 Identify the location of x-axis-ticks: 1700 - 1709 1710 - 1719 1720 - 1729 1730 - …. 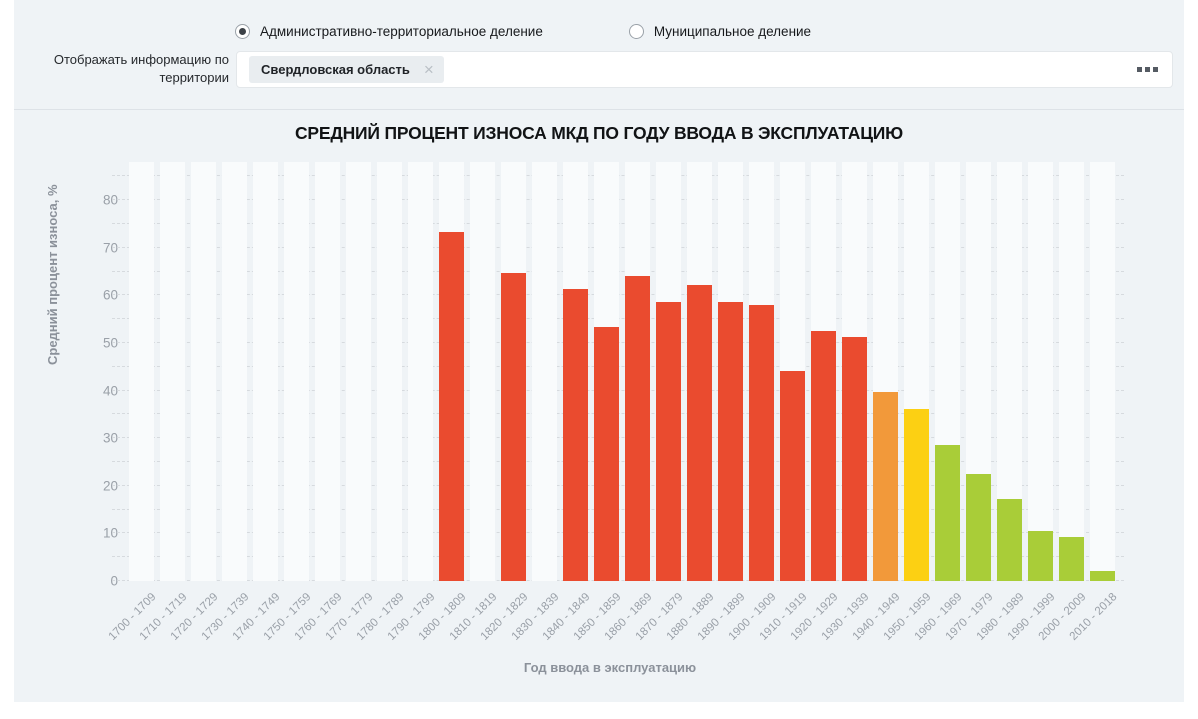
(612, 621).